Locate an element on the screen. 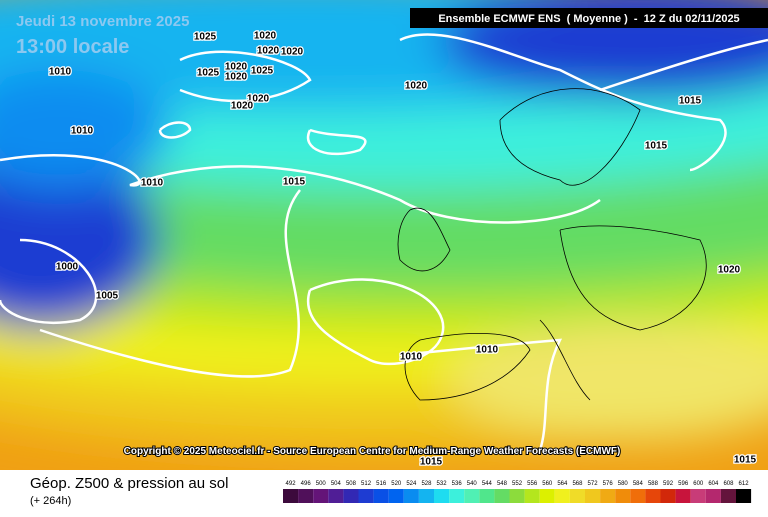 Image resolution: width=768 pixels, height=517 pixels. legend-label: 576 is located at coordinates (608, 484).